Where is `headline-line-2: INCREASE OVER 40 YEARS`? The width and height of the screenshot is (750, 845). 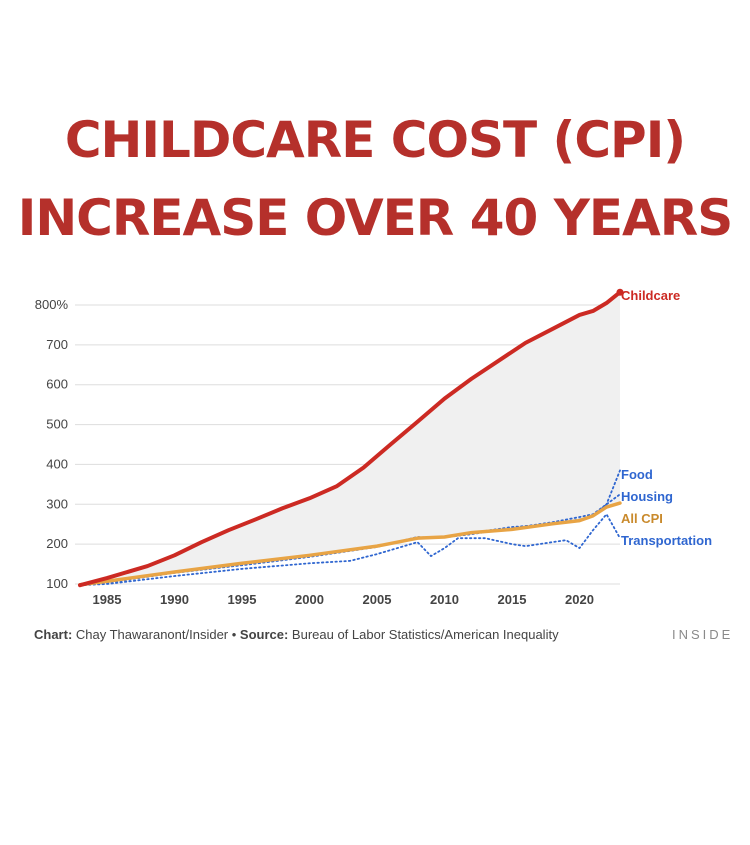 headline-line-2: INCREASE OVER 40 YEARS is located at coordinates (375, 218).